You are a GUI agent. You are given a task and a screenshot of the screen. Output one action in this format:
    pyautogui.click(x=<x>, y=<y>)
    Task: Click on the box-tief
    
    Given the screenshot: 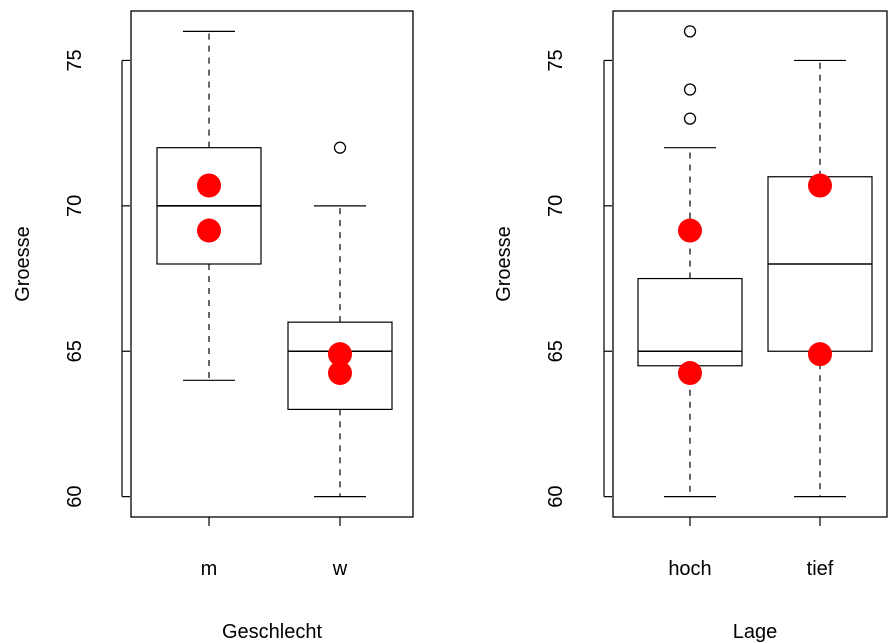 What is the action you would take?
    pyautogui.click(x=820, y=278)
    